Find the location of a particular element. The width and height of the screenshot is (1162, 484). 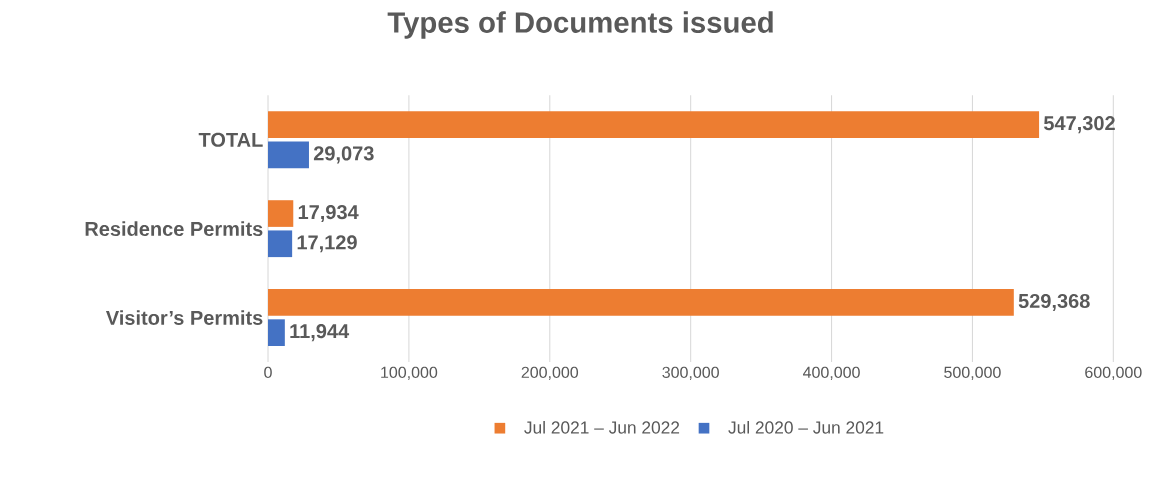

chart-title: Types of Documents issued is located at coordinates (580, 25).